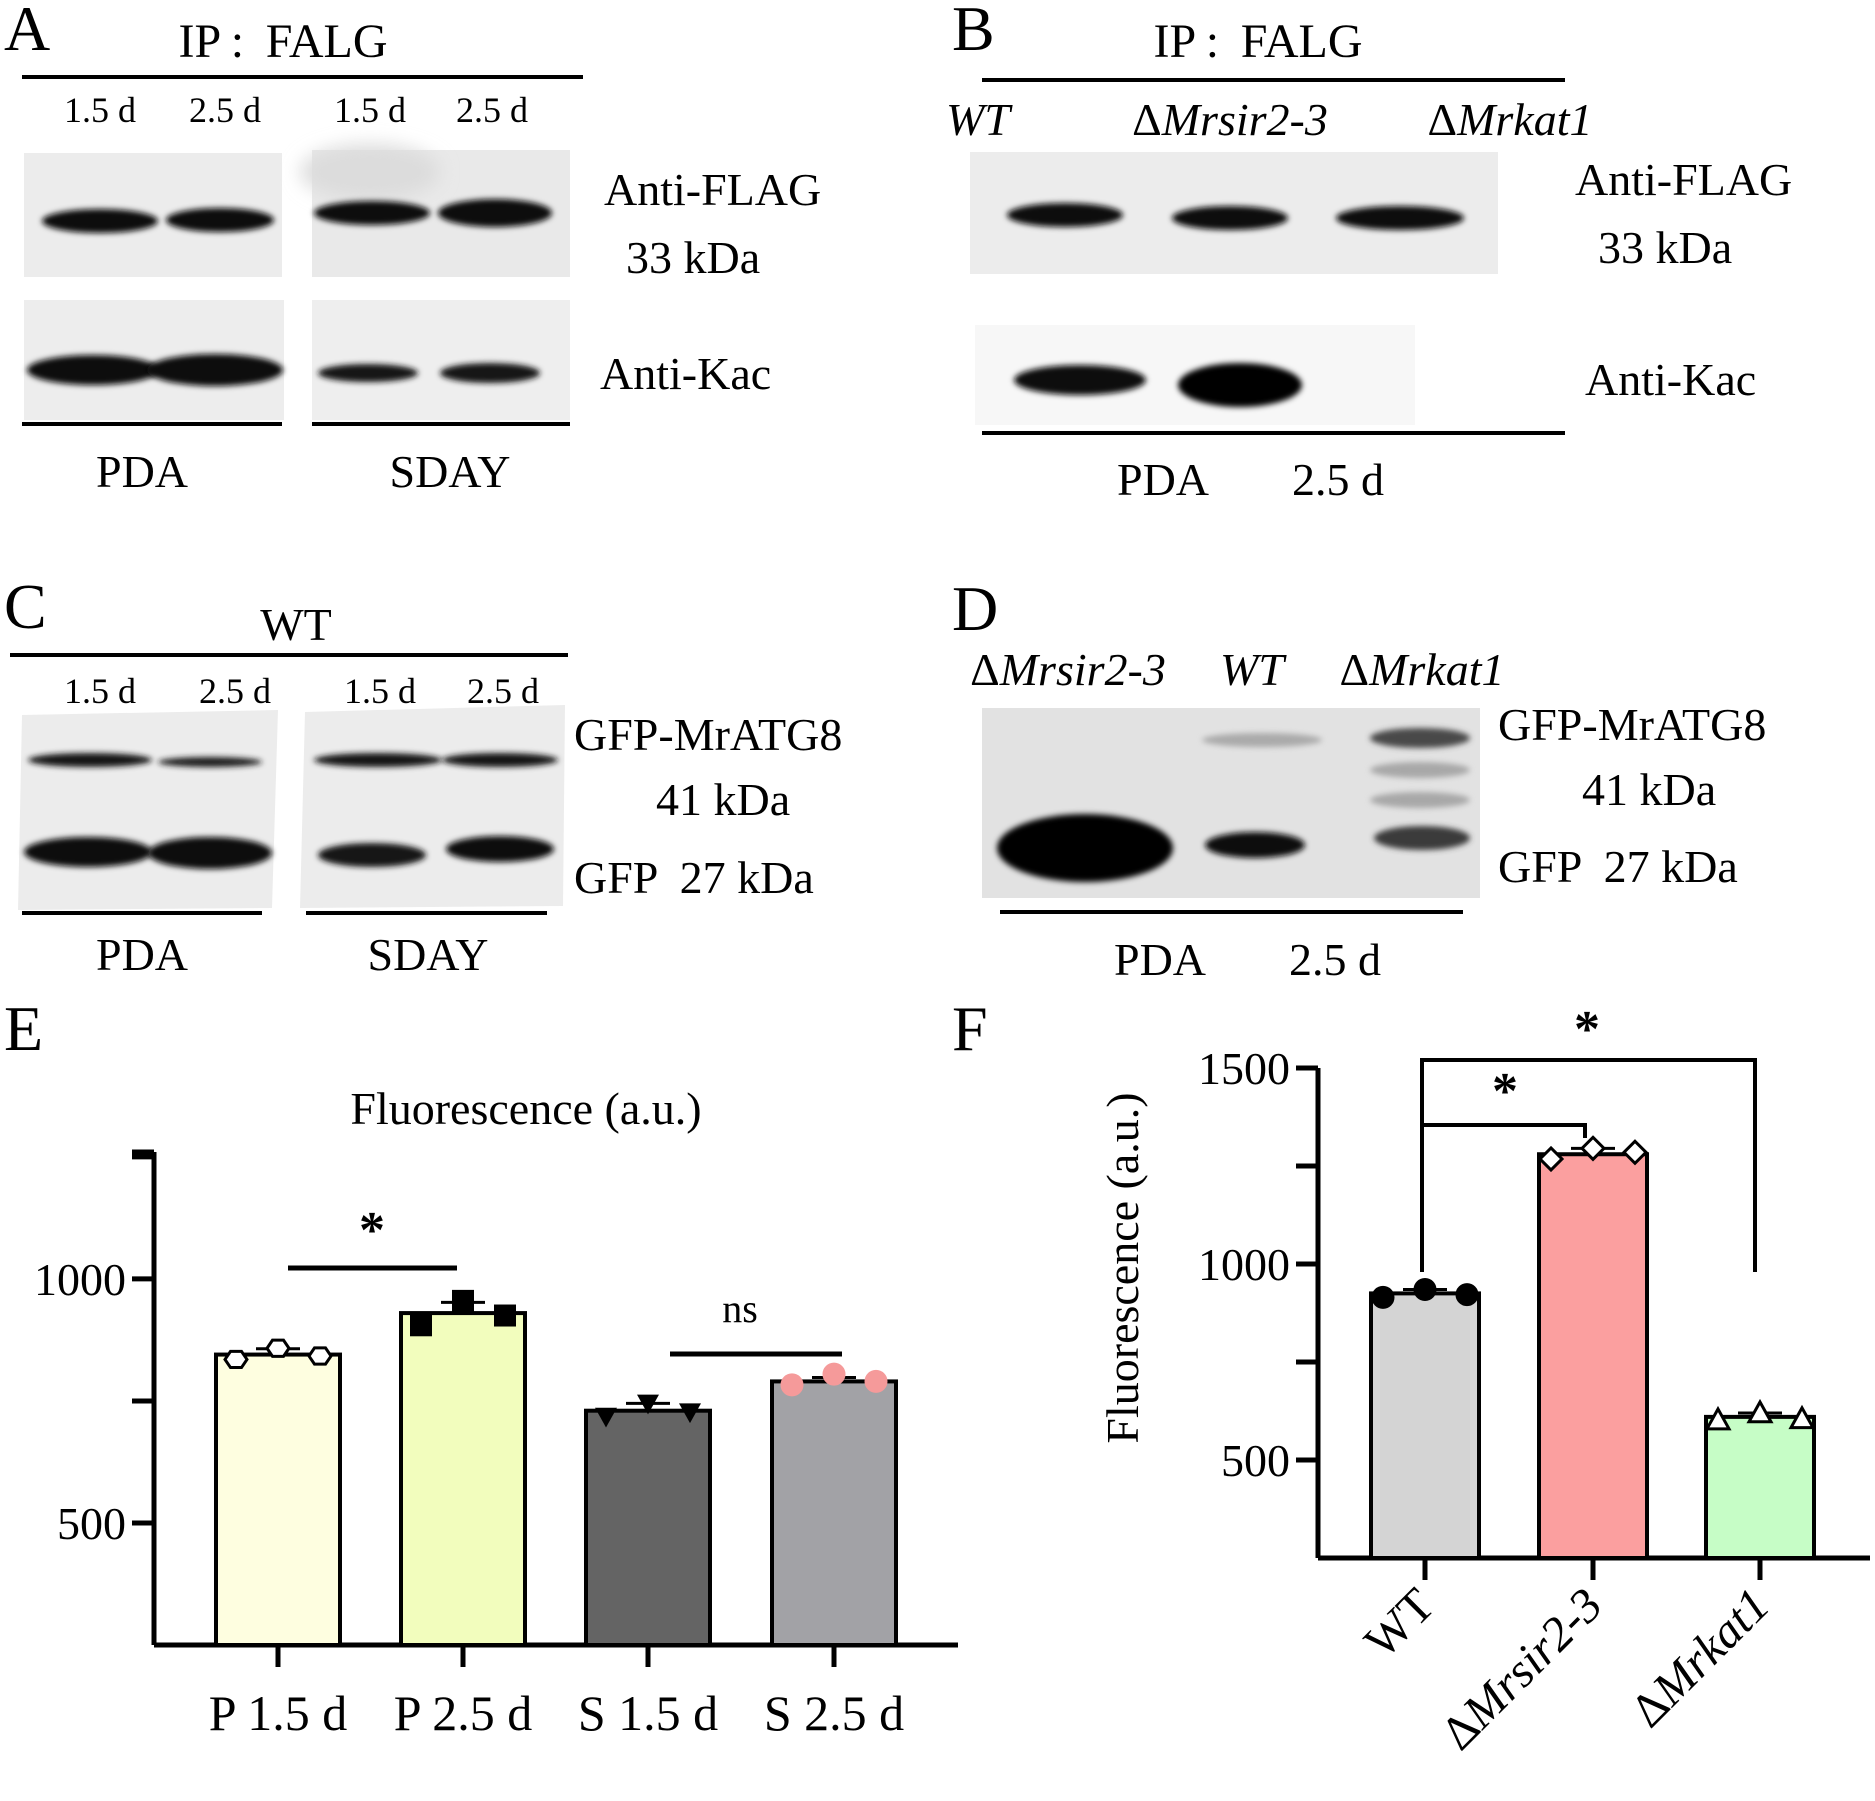  Describe the element at coordinates (1068, 669) in the screenshot. I see `panel-d-strain-1: ΔMrsir2-3` at that location.